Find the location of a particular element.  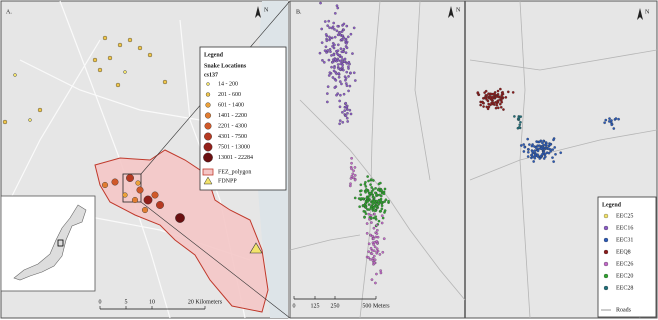

legend-label: EEC20 is located at coordinates (624, 276).